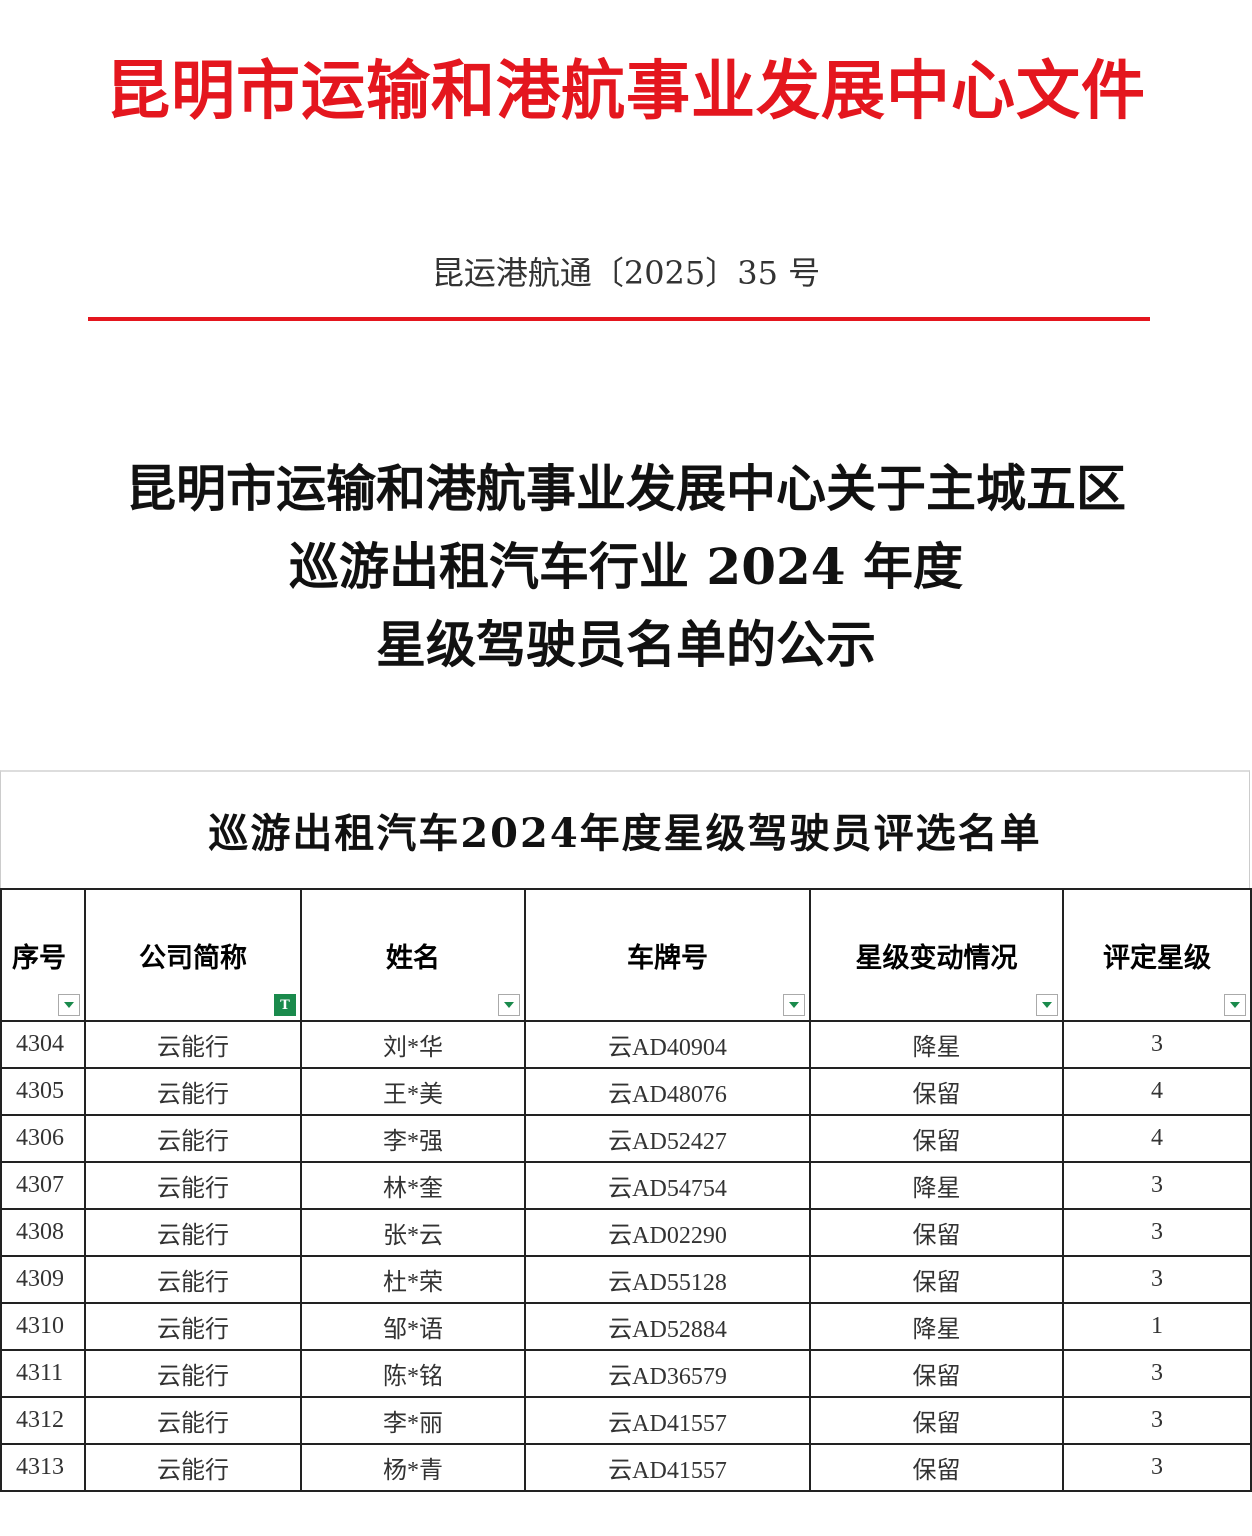 This screenshot has height=1536, width=1252. Describe the element at coordinates (43, 1138) in the screenshot. I see `row-number-cell: 4306` at that location.